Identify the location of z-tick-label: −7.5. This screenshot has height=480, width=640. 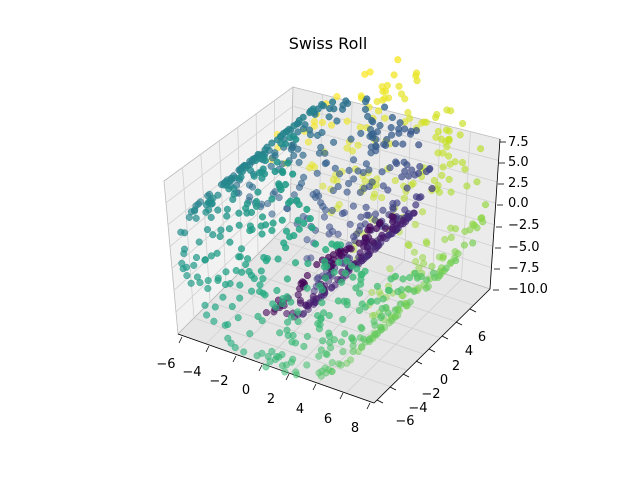
(524, 268).